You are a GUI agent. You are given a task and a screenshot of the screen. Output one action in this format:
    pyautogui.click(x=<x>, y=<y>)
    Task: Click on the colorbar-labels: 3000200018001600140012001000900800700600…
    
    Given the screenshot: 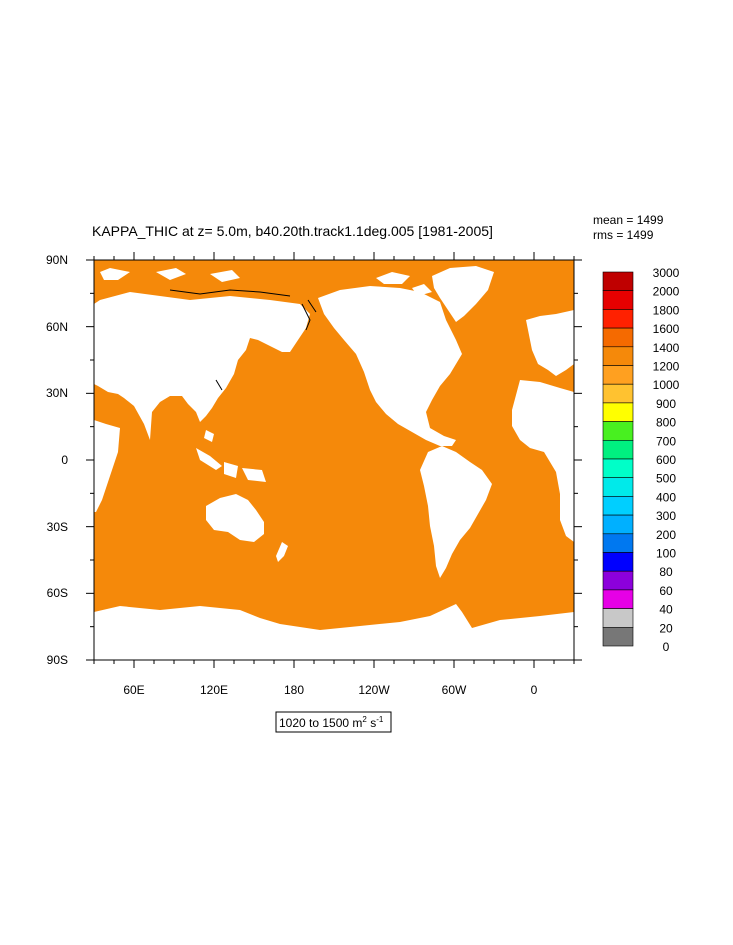 What is the action you would take?
    pyautogui.click(x=666, y=460)
    